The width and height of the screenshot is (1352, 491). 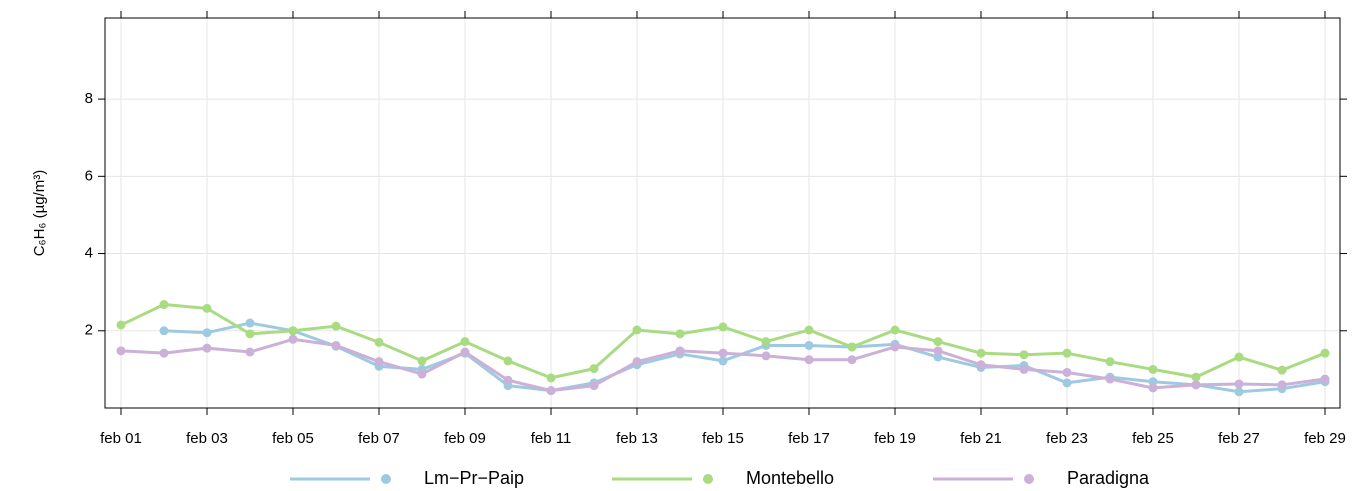 I want to click on x-tick-label: feb 27, so click(x=1239, y=438).